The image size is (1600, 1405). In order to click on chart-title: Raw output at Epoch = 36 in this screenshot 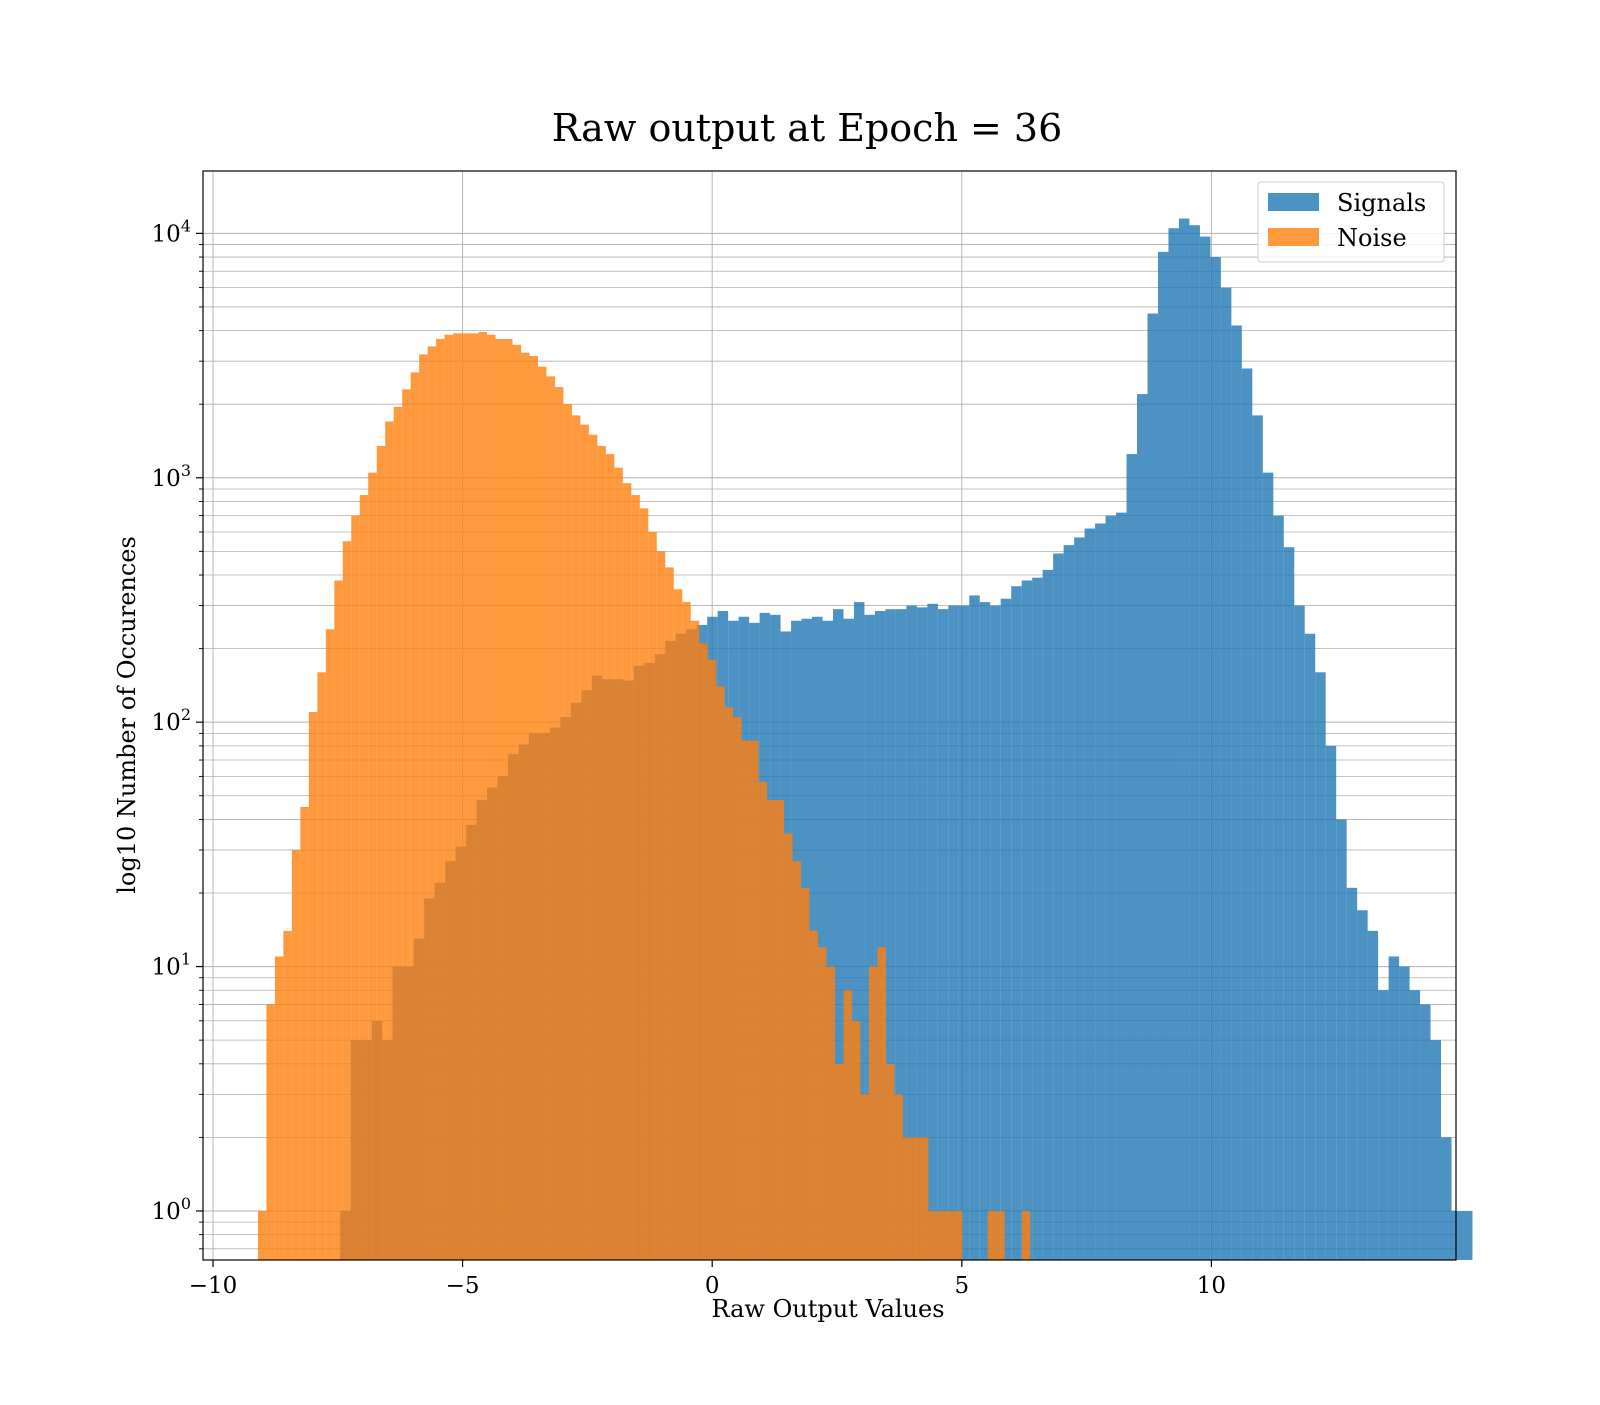, I will do `click(807, 128)`.